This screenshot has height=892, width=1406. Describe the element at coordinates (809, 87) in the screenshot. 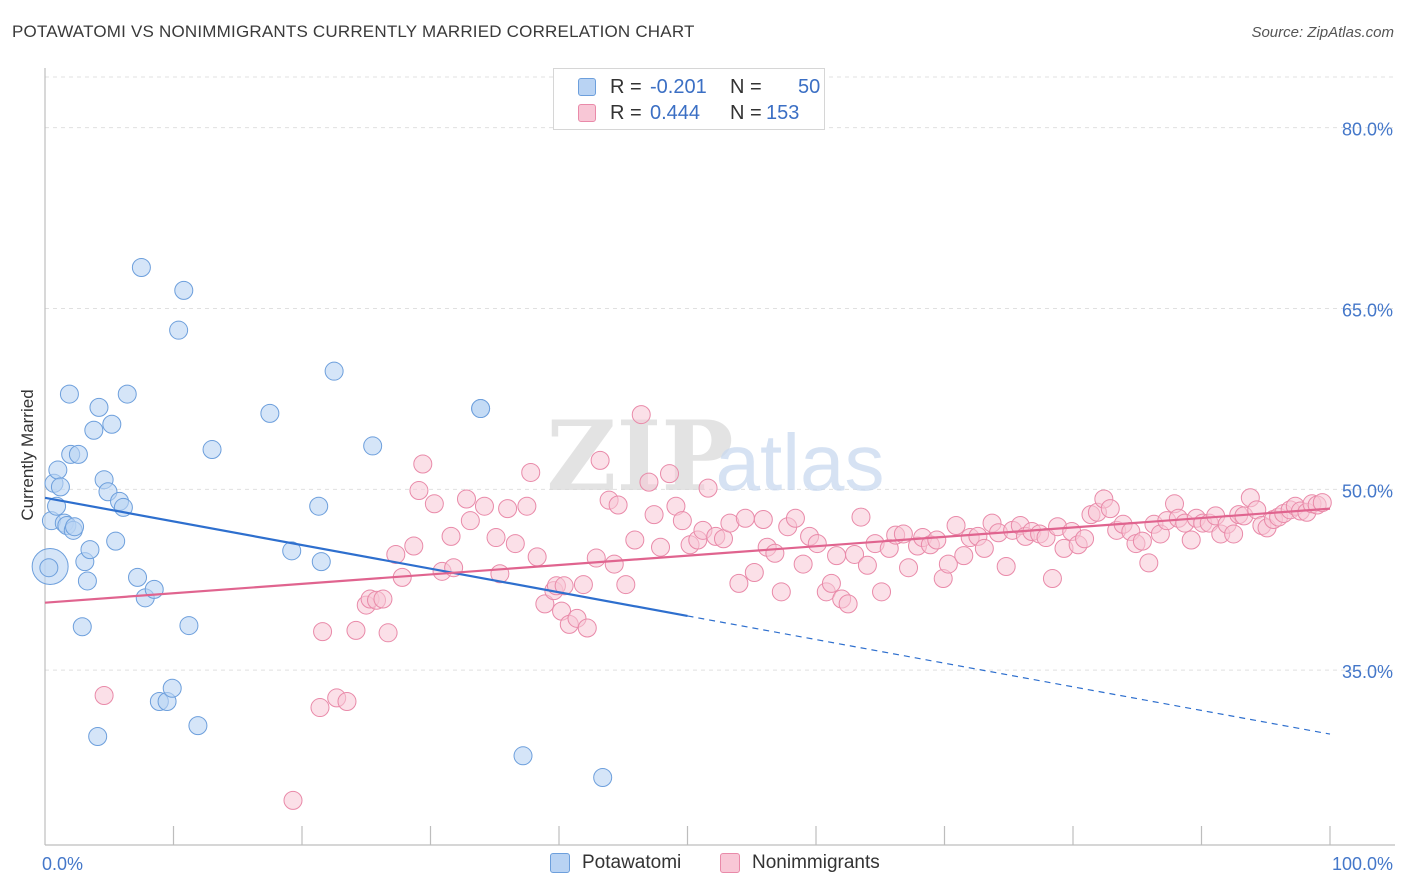

I see `legend-n-value: 50` at that location.